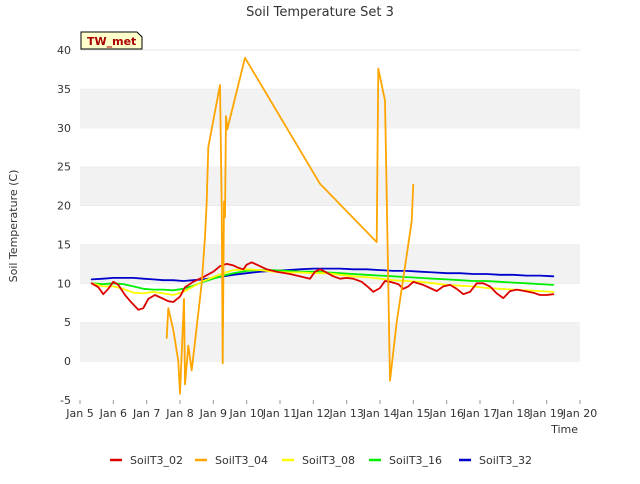  I want to click on x-tick-label: Jan 18, so click(512, 413).